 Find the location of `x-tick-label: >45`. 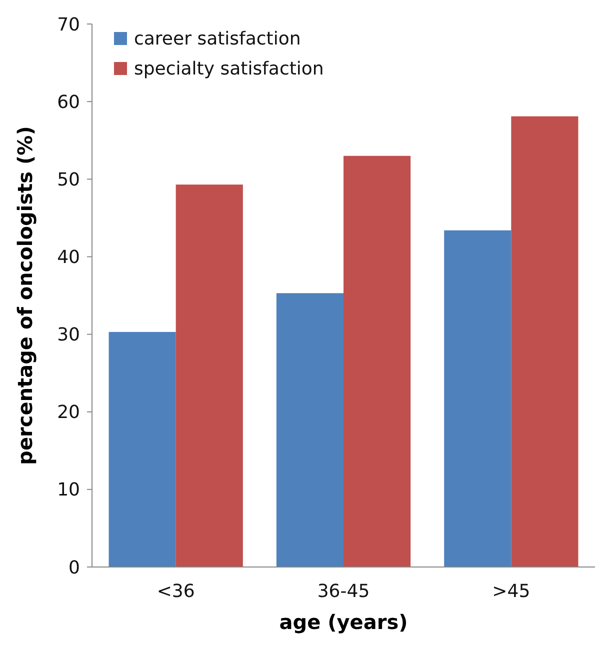

x-tick-label: >45 is located at coordinates (511, 591).